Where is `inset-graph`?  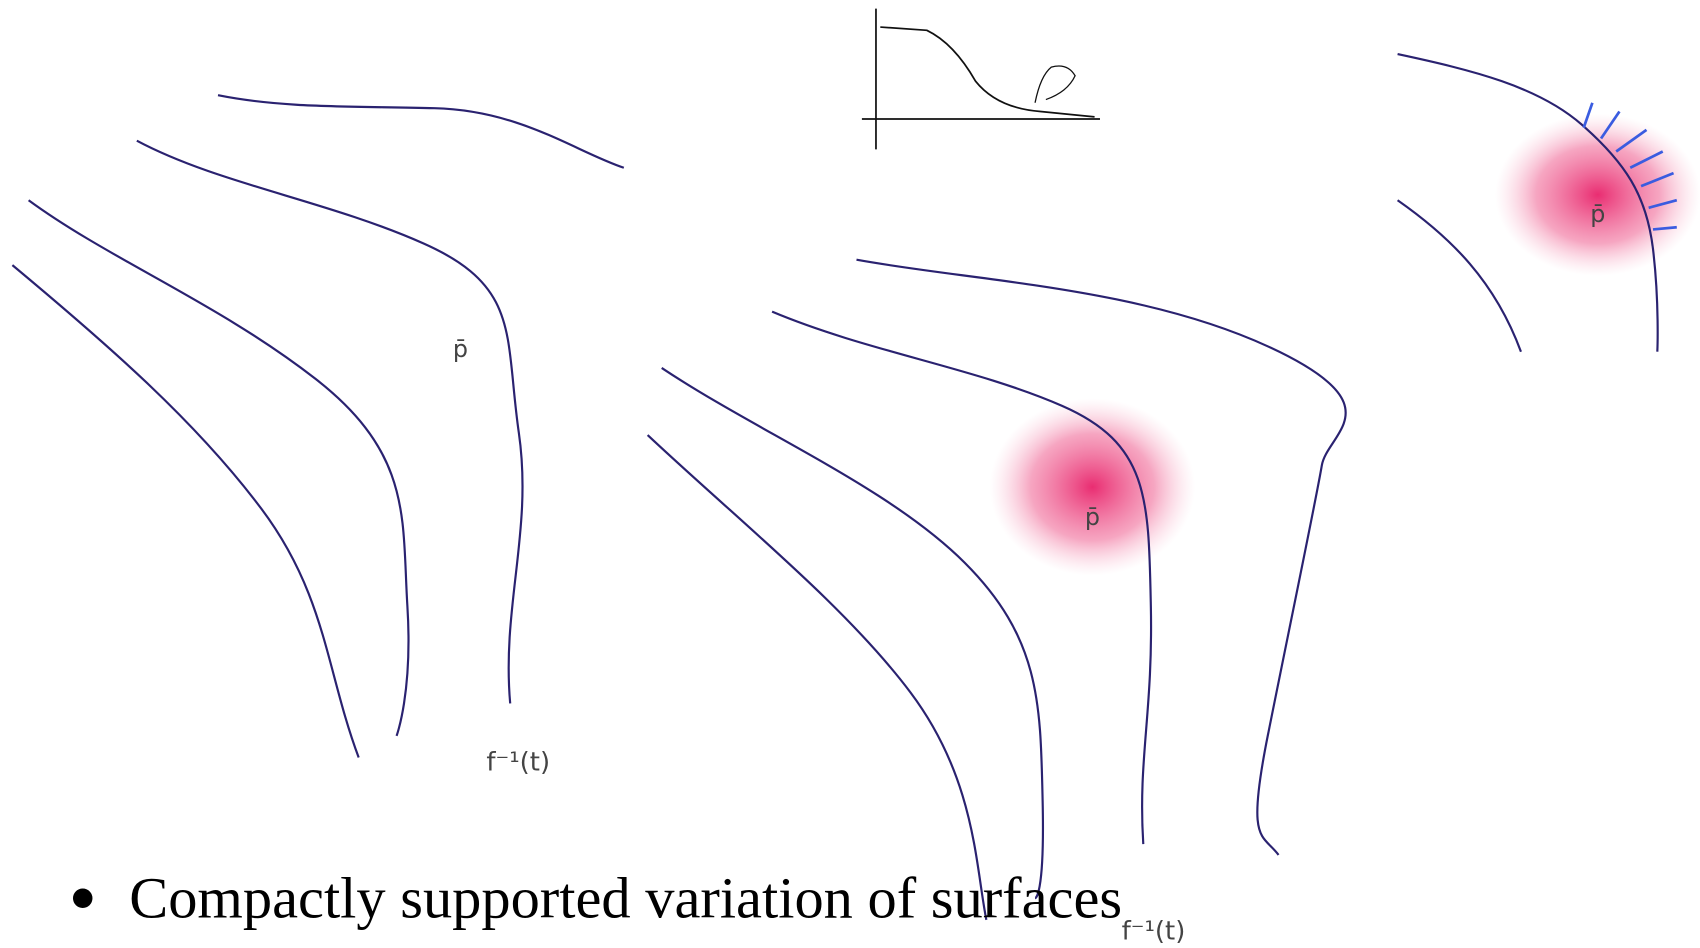 inset-graph is located at coordinates (980, 79).